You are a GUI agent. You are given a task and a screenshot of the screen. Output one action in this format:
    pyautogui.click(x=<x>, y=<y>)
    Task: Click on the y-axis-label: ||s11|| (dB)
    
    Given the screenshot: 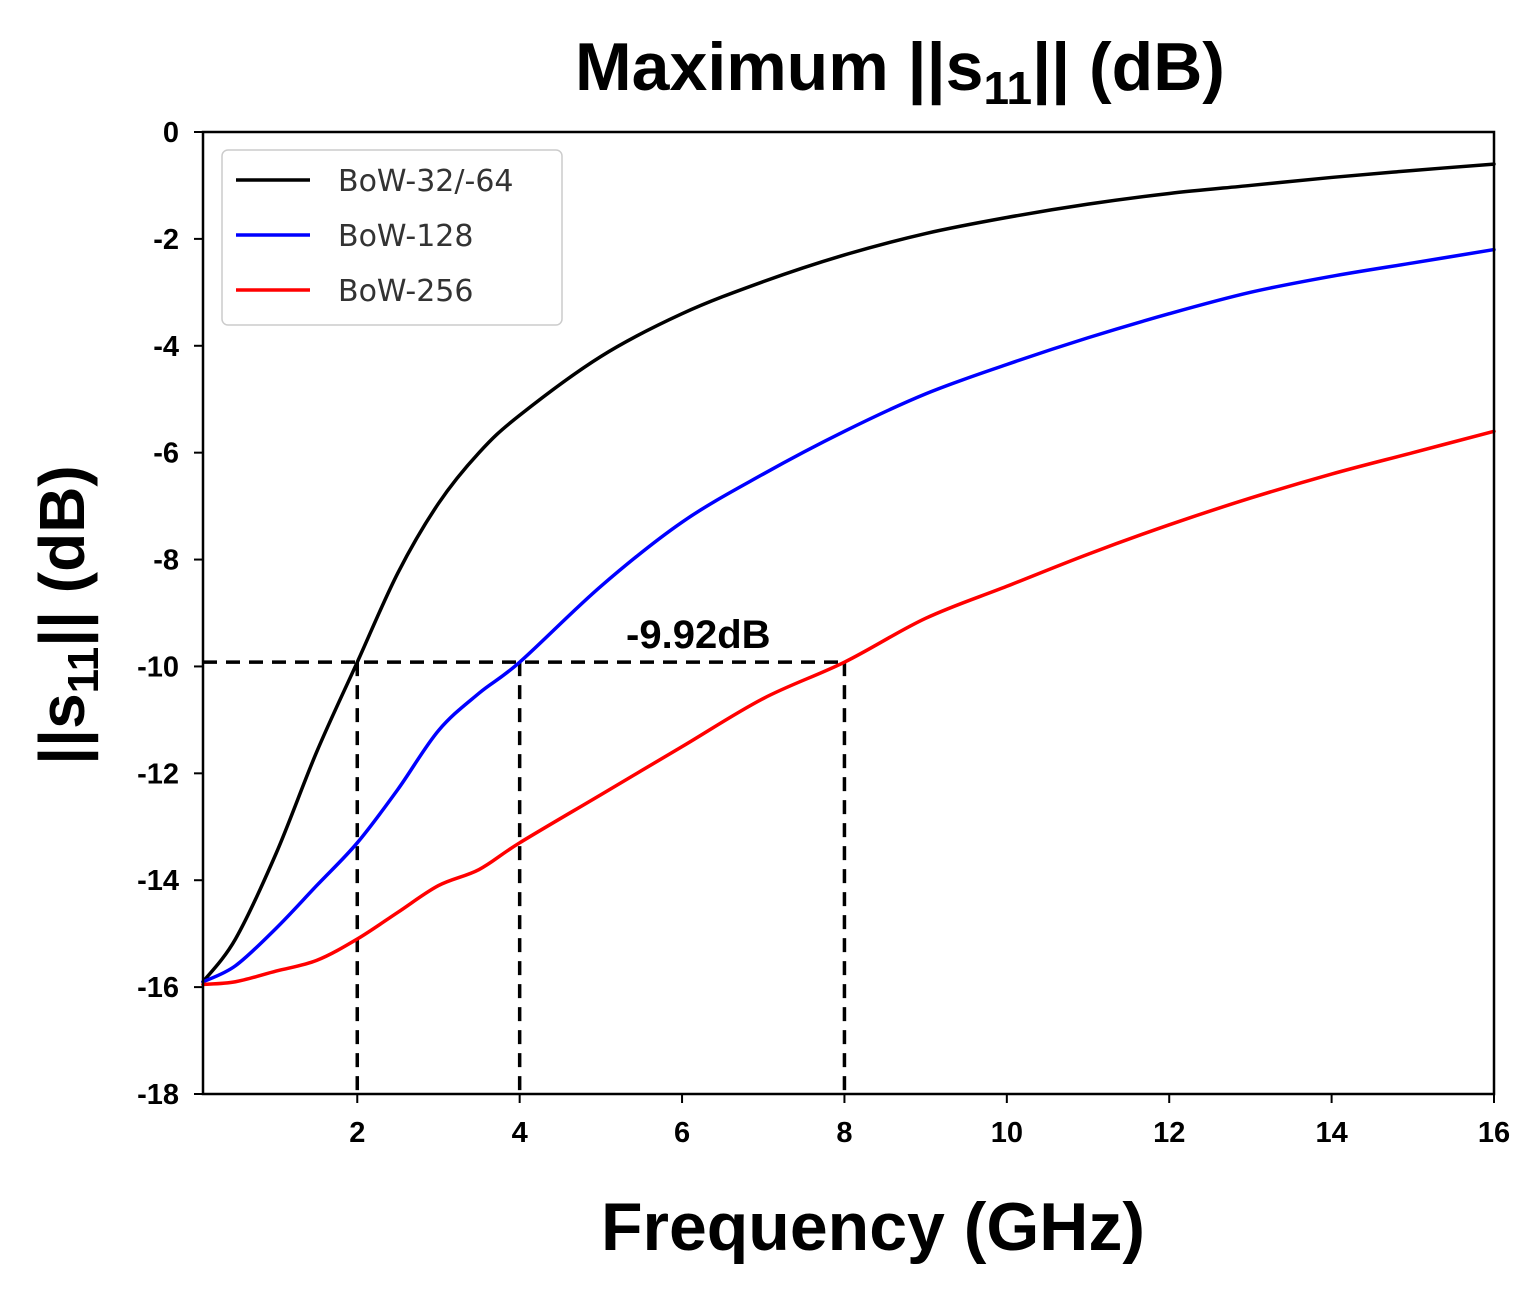 What is the action you would take?
    pyautogui.click(x=67, y=614)
    